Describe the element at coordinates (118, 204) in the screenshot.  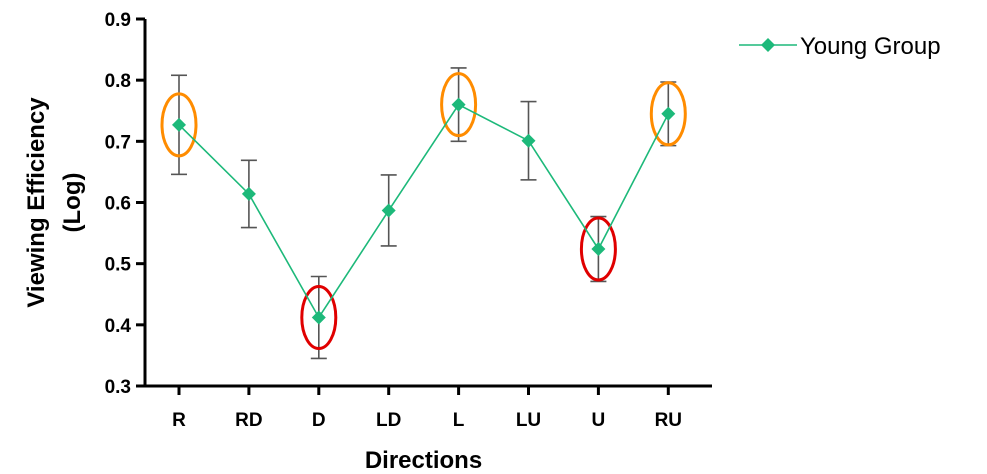
I see `y-tick-label: 0.6` at that location.